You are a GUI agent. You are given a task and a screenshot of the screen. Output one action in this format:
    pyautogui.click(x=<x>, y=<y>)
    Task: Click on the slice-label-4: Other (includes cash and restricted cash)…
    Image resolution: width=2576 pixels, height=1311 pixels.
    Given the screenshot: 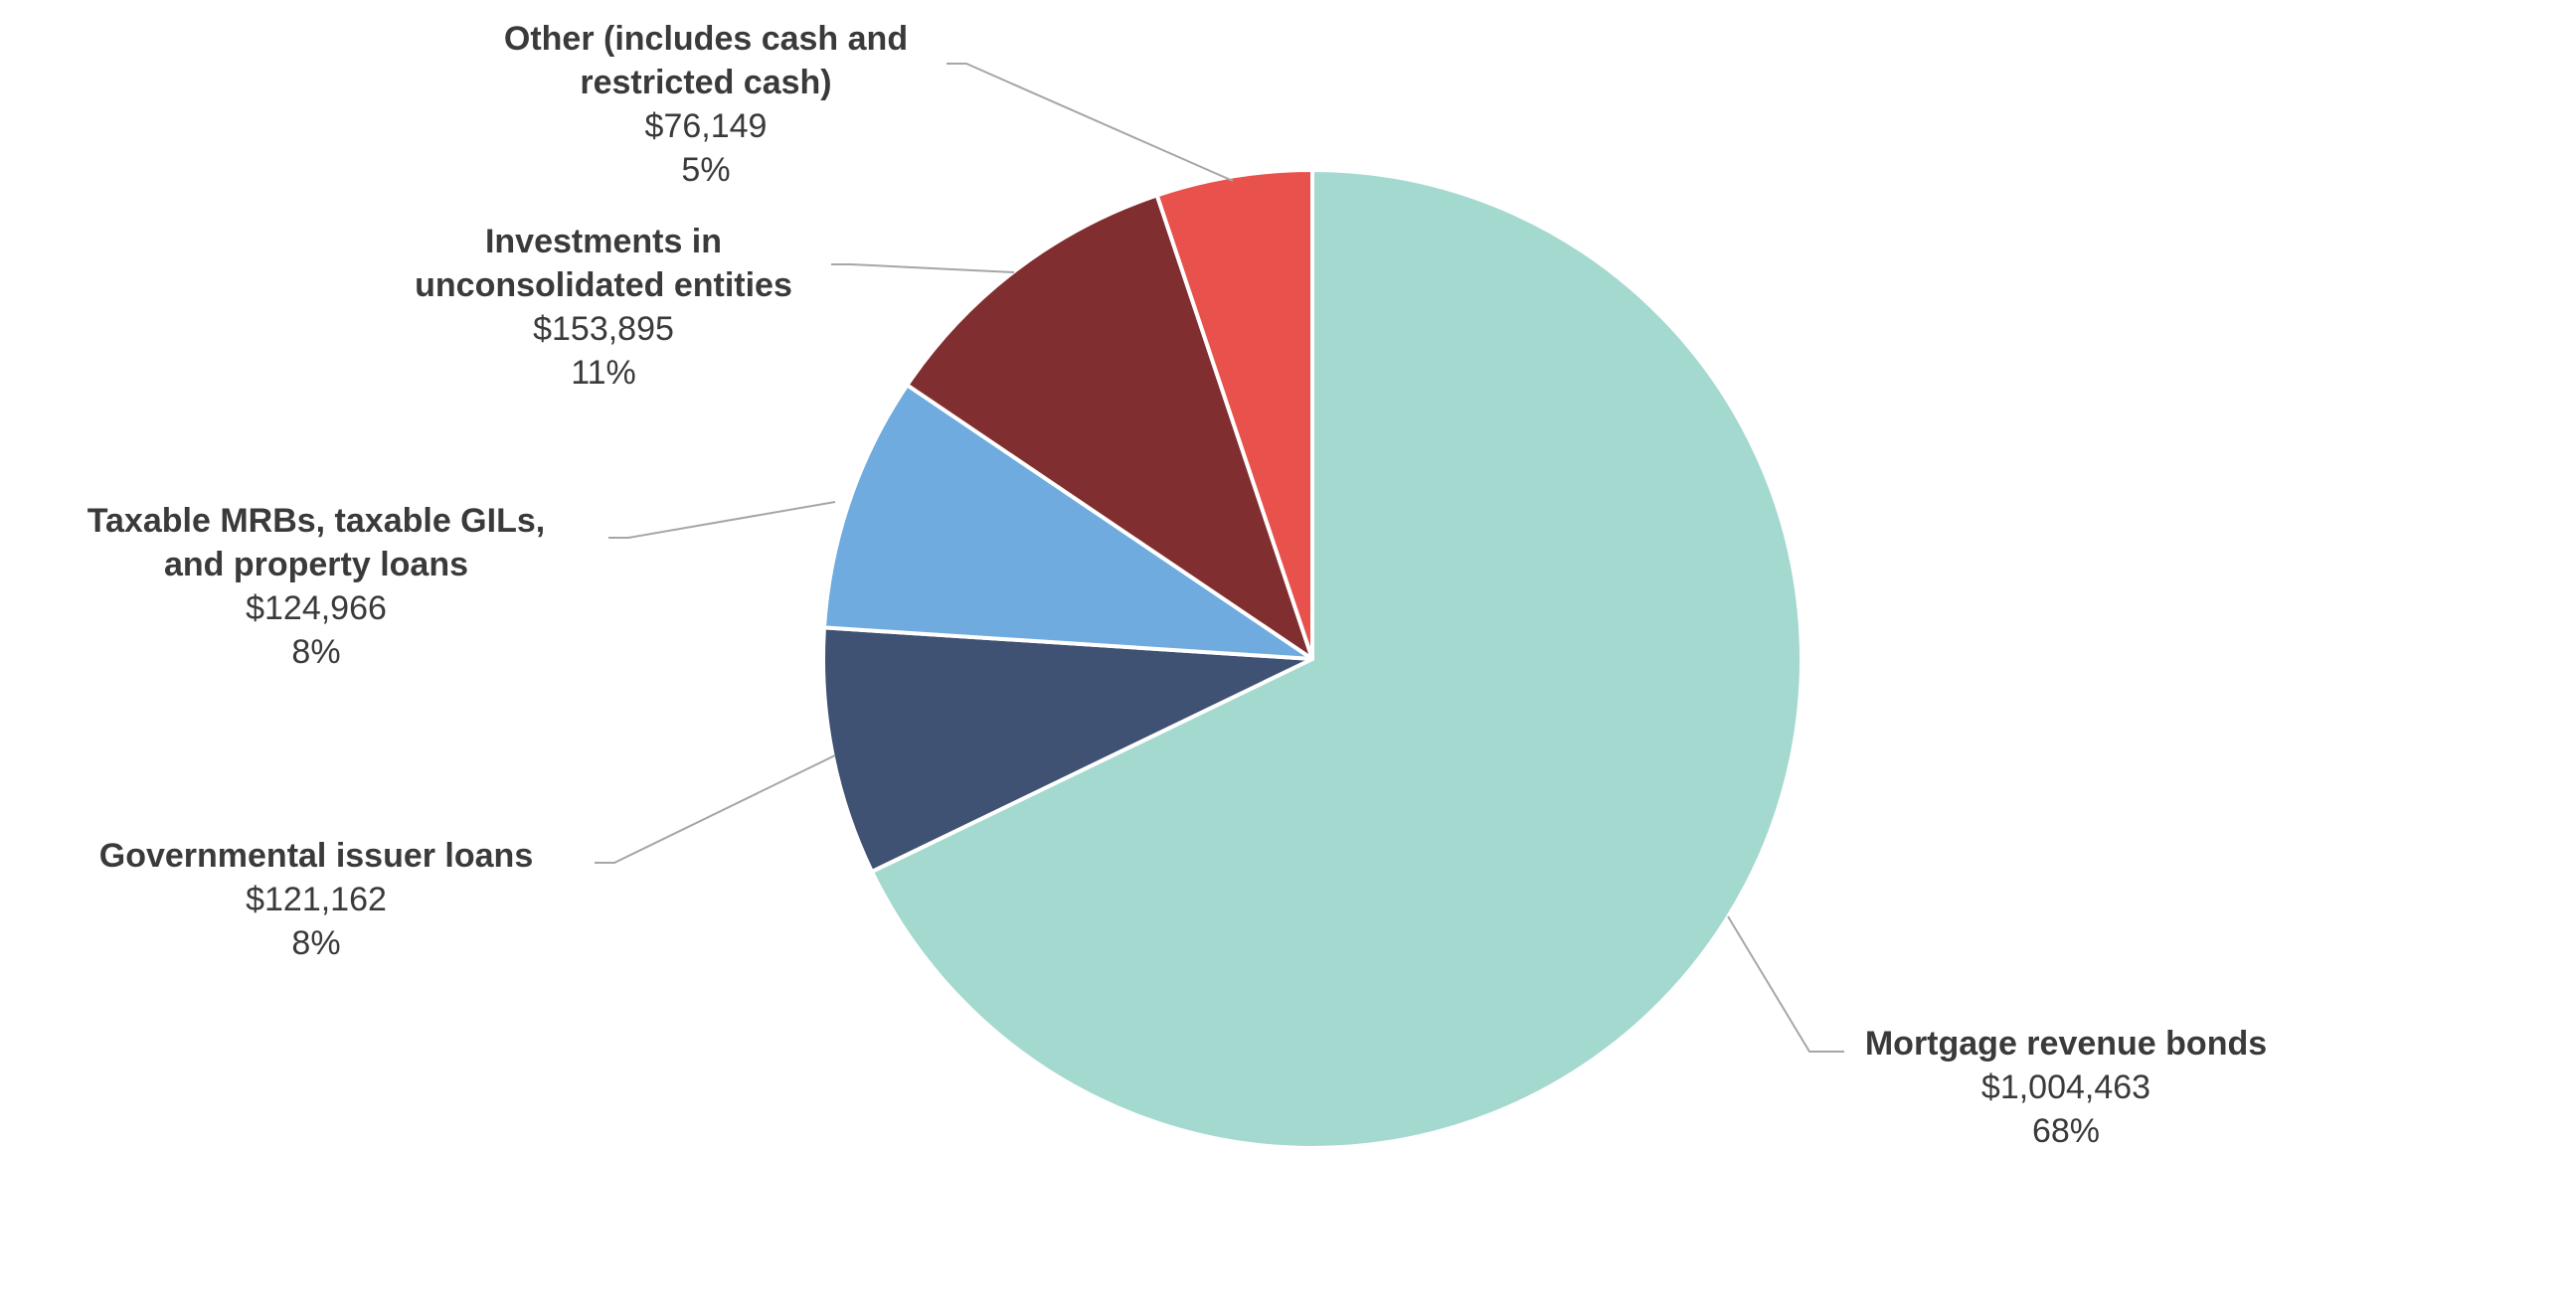 What is the action you would take?
    pyautogui.click(x=706, y=104)
    